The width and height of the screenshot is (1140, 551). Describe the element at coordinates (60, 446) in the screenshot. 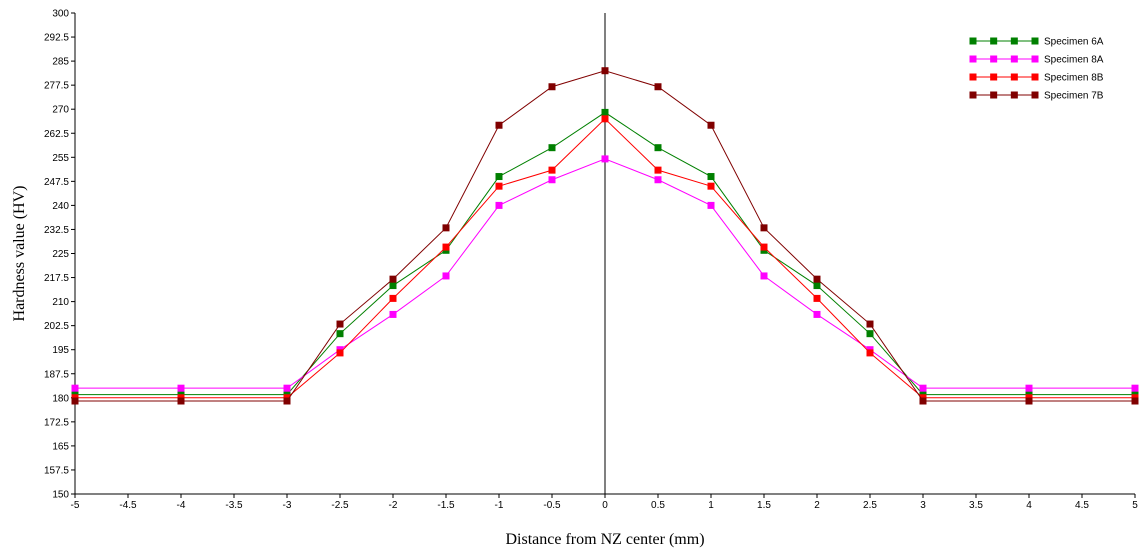

I see `y-tick-label: 165` at that location.